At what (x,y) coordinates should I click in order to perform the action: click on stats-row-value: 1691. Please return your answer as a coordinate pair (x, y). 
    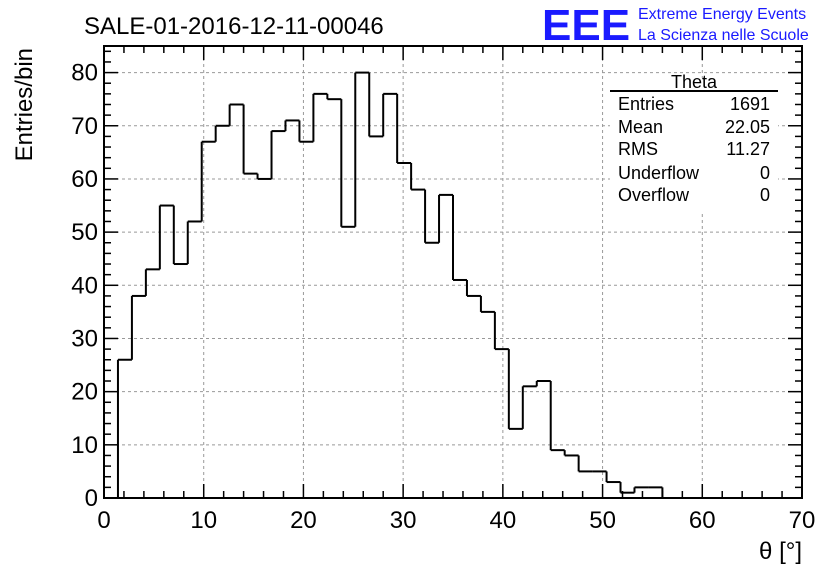
    Looking at the image, I should click on (750, 104).